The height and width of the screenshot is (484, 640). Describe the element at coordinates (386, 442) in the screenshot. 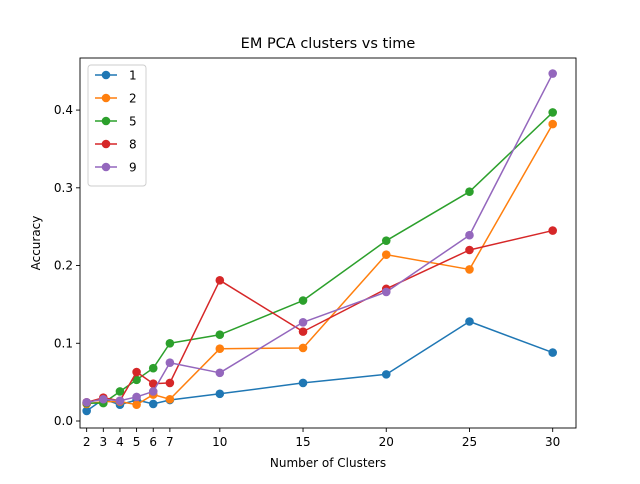

I see `x-tick-label: 20` at that location.